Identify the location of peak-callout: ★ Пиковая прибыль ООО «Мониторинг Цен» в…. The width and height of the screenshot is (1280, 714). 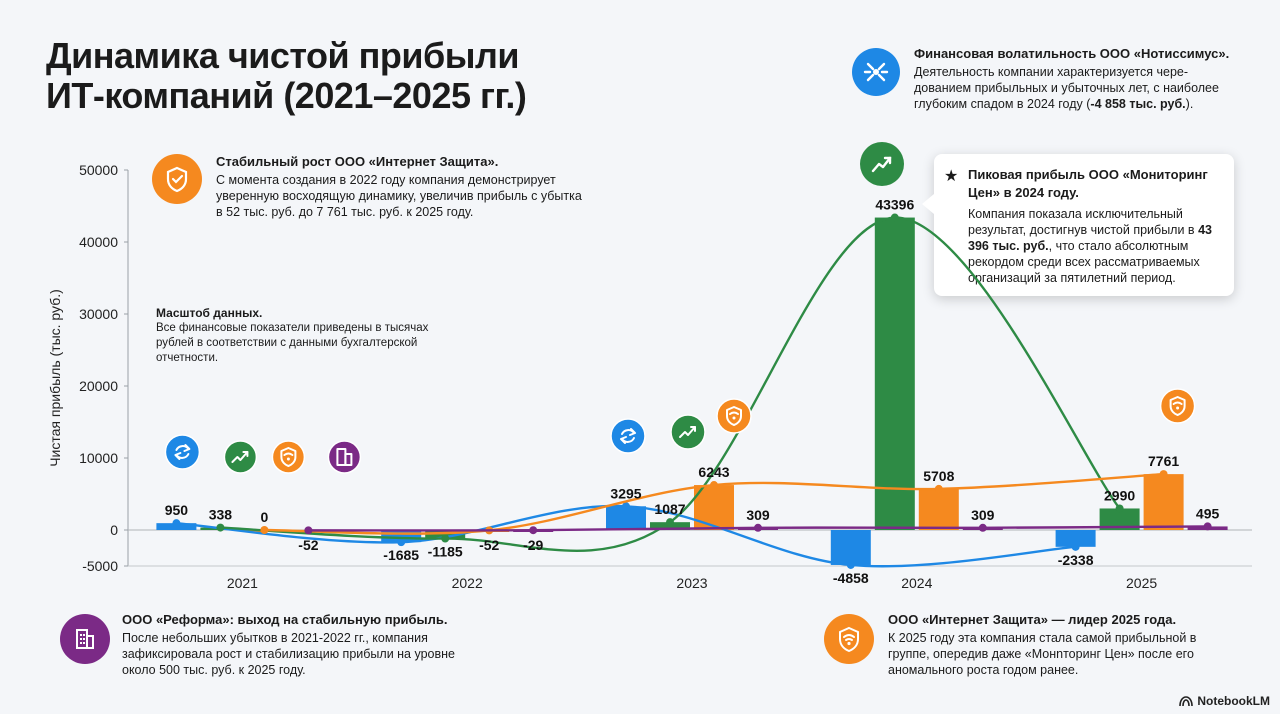
(1078, 225).